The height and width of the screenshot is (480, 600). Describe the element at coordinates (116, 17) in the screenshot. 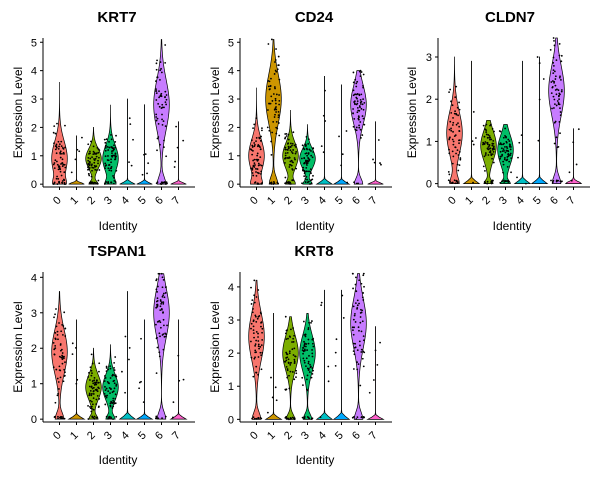

I see `panel-title: KRT7` at that location.